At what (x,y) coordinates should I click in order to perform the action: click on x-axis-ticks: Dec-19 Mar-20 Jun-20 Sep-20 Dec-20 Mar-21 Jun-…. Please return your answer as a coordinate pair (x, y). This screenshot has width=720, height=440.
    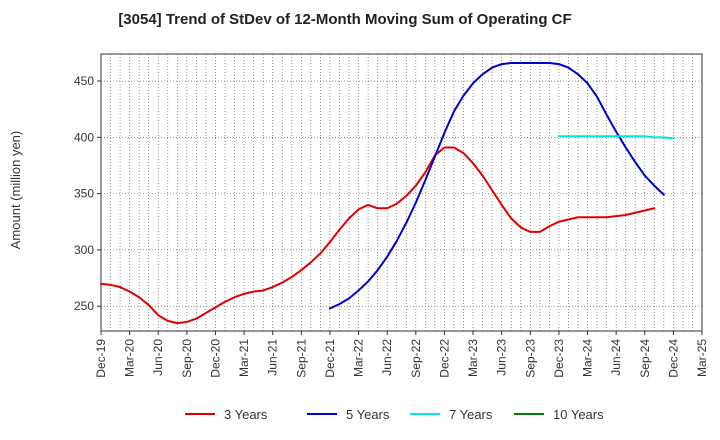
    Looking at the image, I should click on (401, 354).